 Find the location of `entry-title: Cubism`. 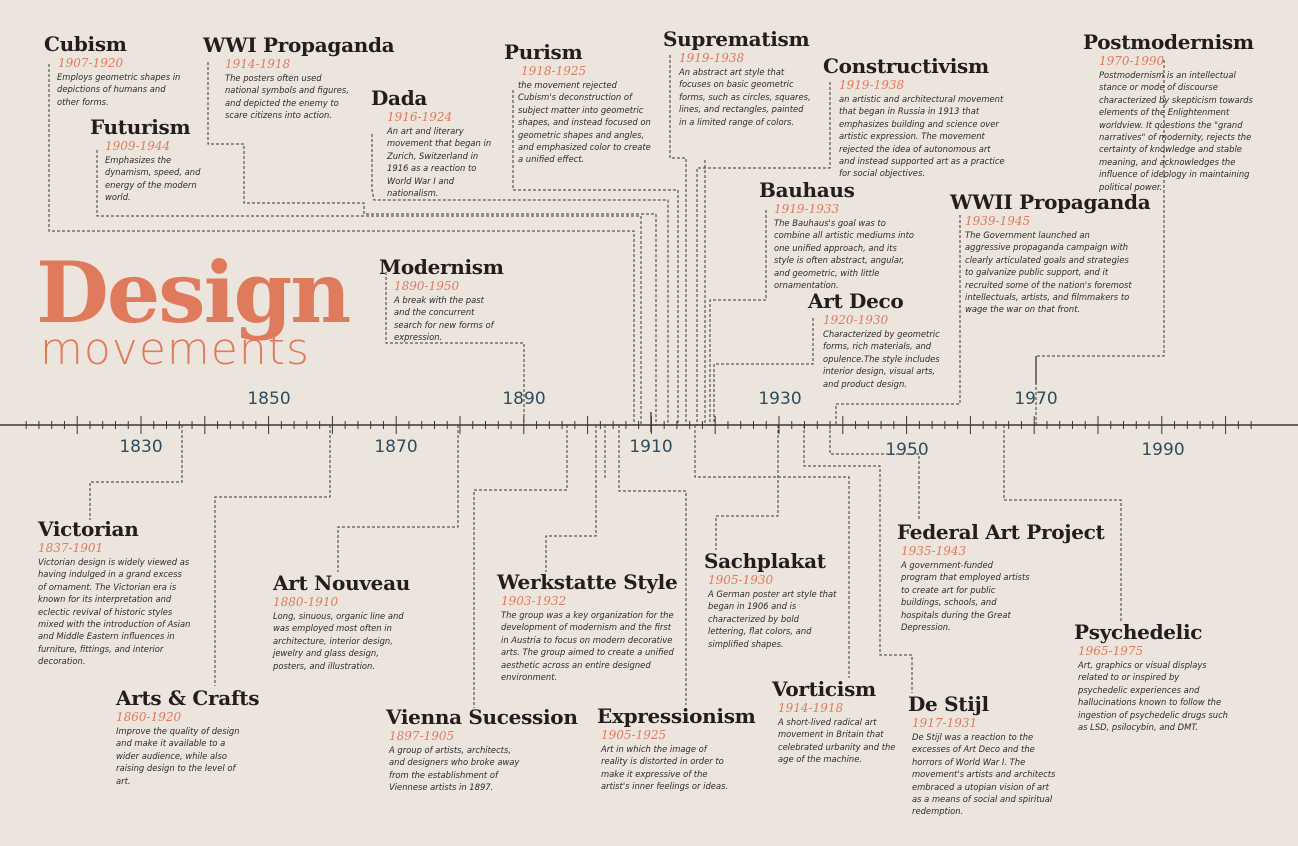

entry-title: Cubism is located at coordinates (85, 44).